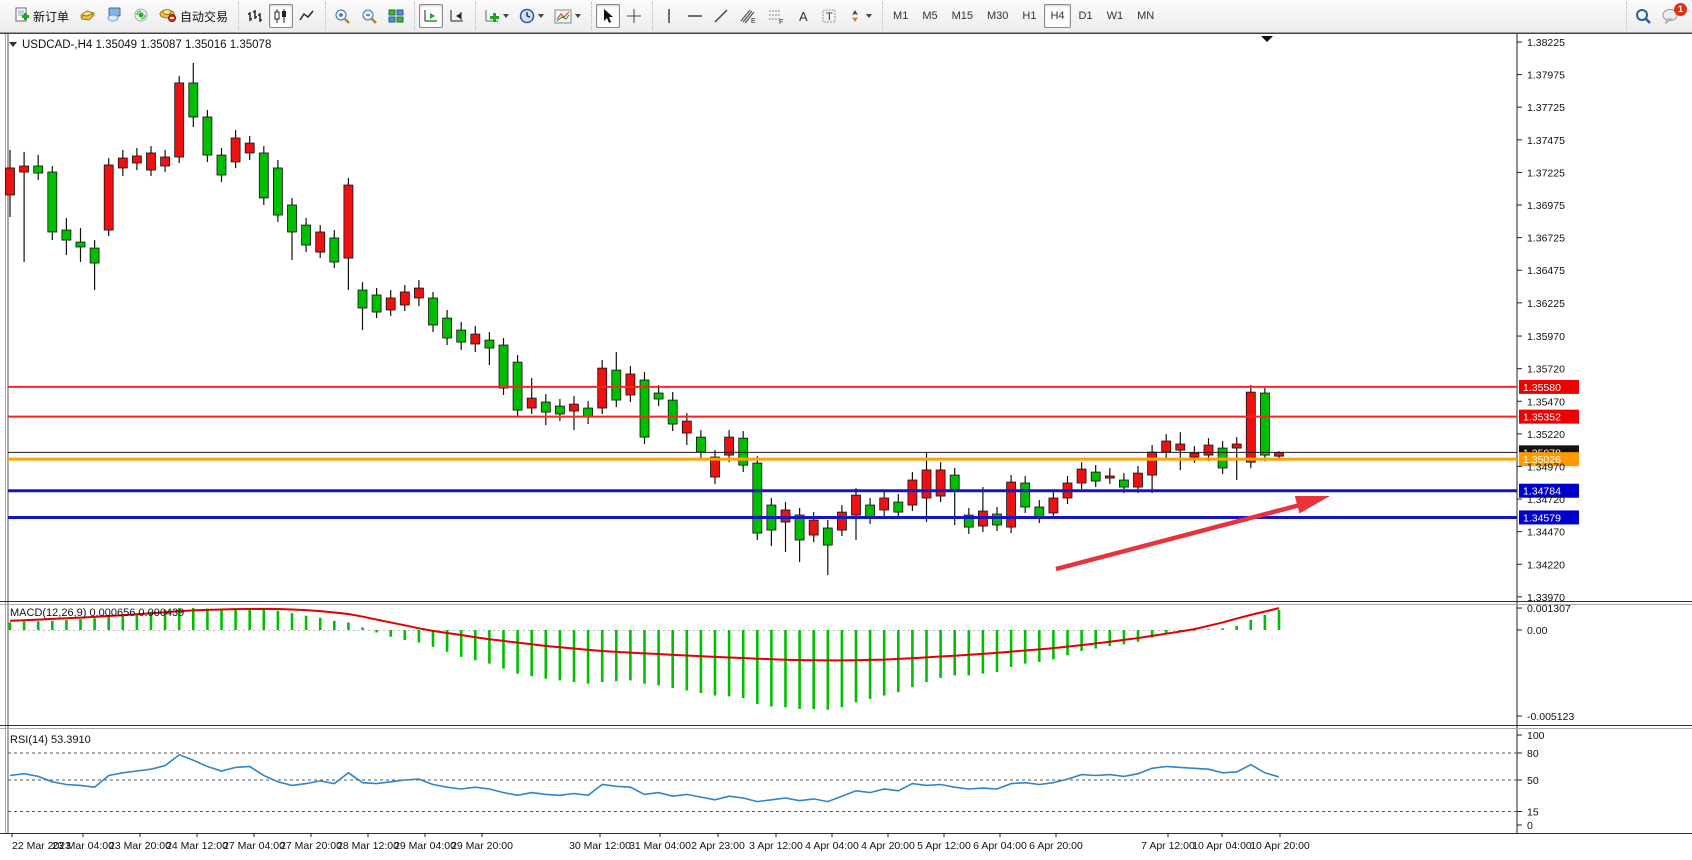 The image size is (1692, 860). What do you see at coordinates (563, 16) in the screenshot?
I see `templates-icon` at bounding box center [563, 16].